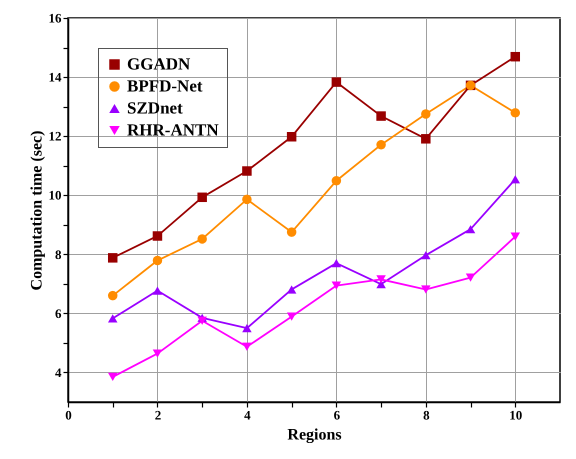  Describe the element at coordinates (58, 254) in the screenshot. I see `y-tick-label: 8` at that location.